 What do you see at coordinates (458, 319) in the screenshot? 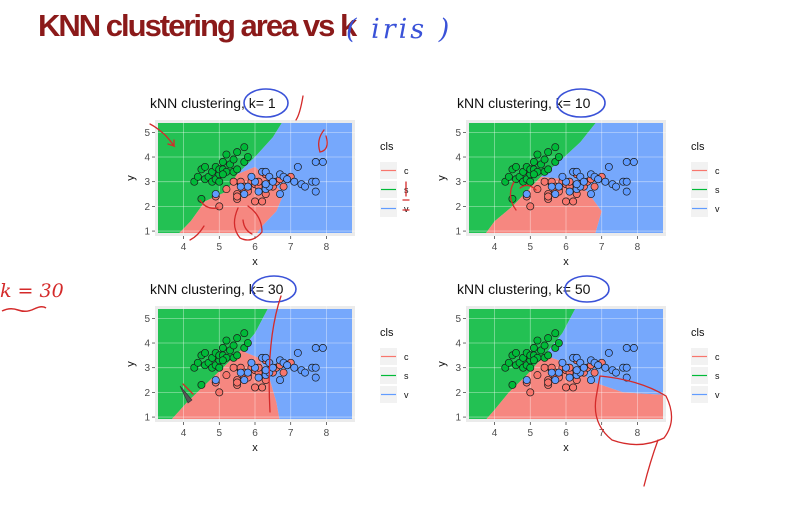
I see `y-tick-label: 5` at bounding box center [458, 319].